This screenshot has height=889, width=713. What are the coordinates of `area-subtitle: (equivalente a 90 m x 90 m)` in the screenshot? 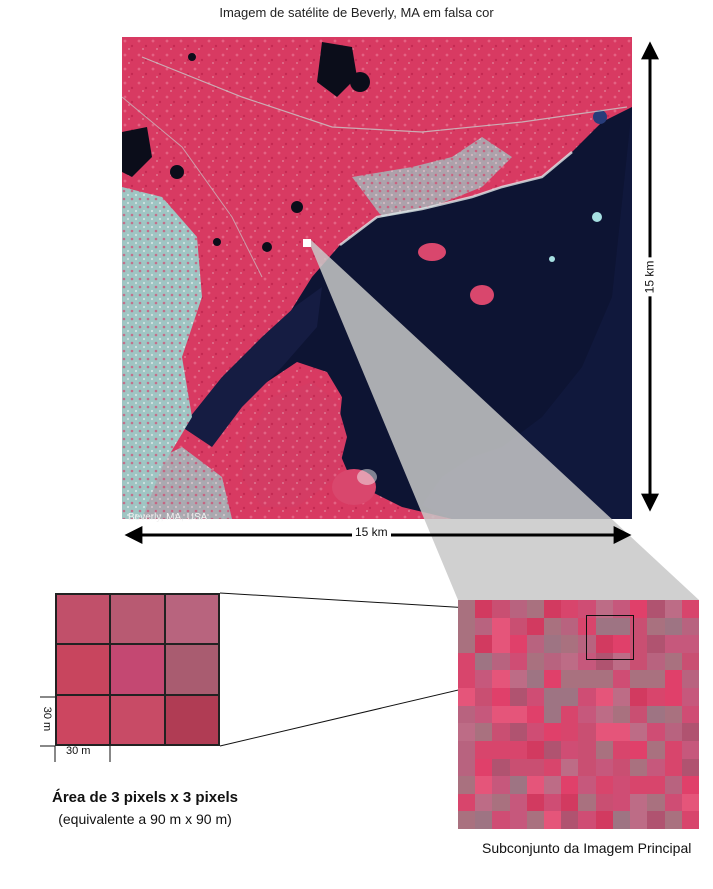 It's located at (145, 819).